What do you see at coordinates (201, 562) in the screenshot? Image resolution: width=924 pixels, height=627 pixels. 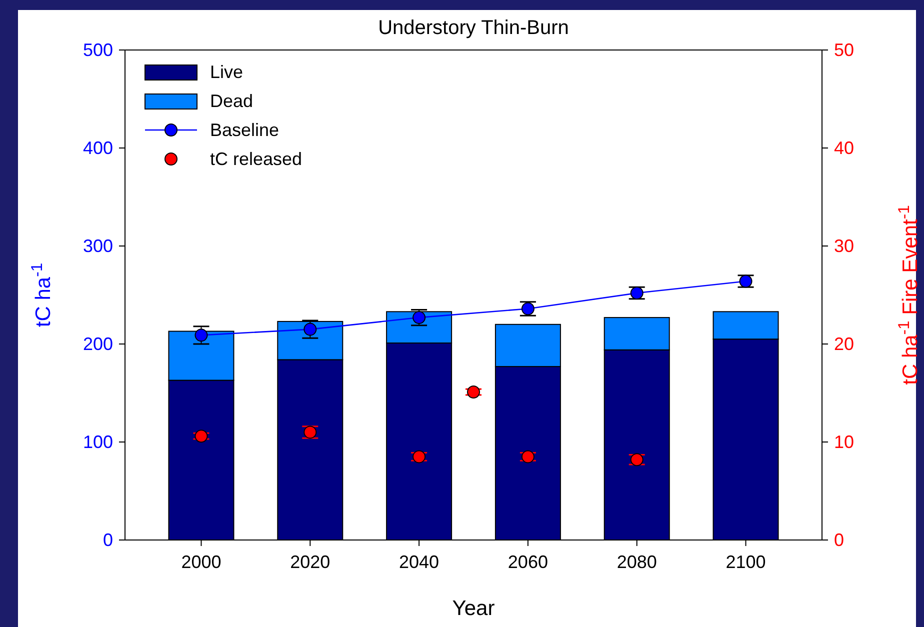 I see `x-tick-label: 2000` at bounding box center [201, 562].